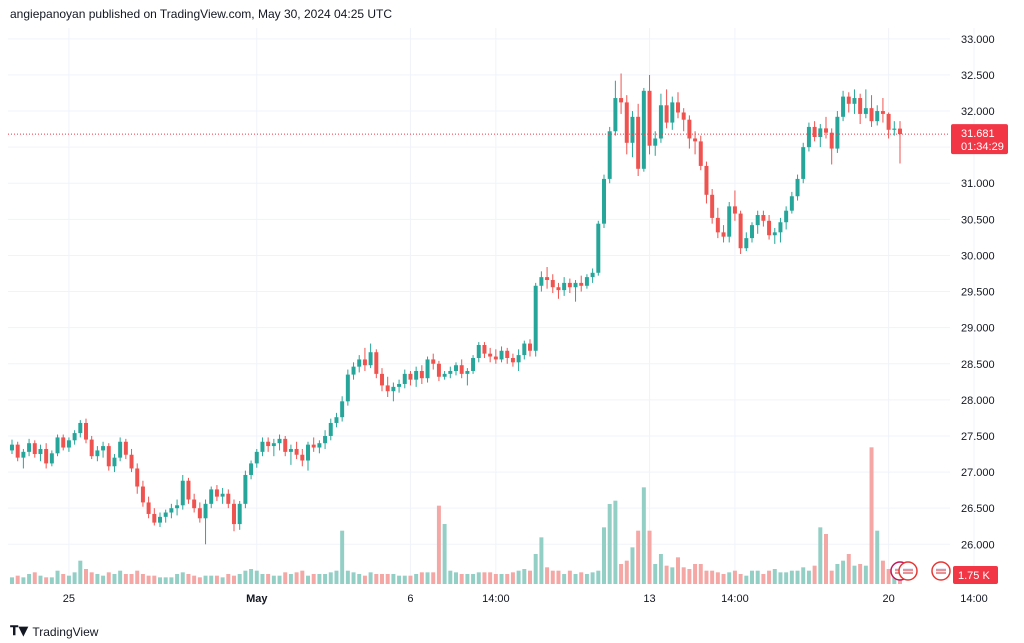  What do you see at coordinates (978, 329) in the screenshot?
I see `y-tick-label: 29.000` at bounding box center [978, 329].